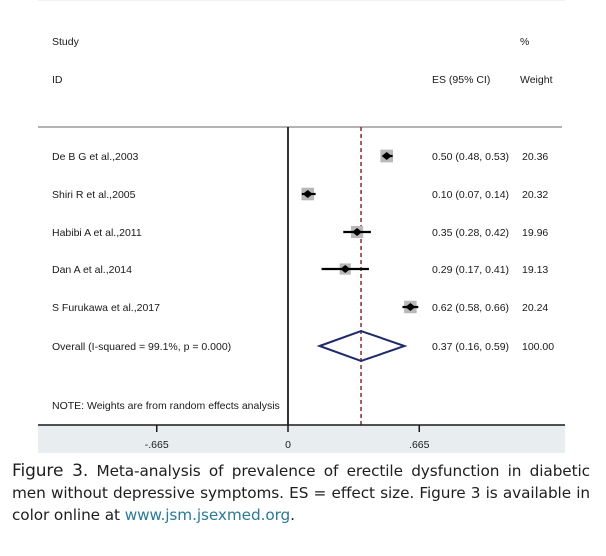  I want to click on header-study: Study, so click(66, 42).